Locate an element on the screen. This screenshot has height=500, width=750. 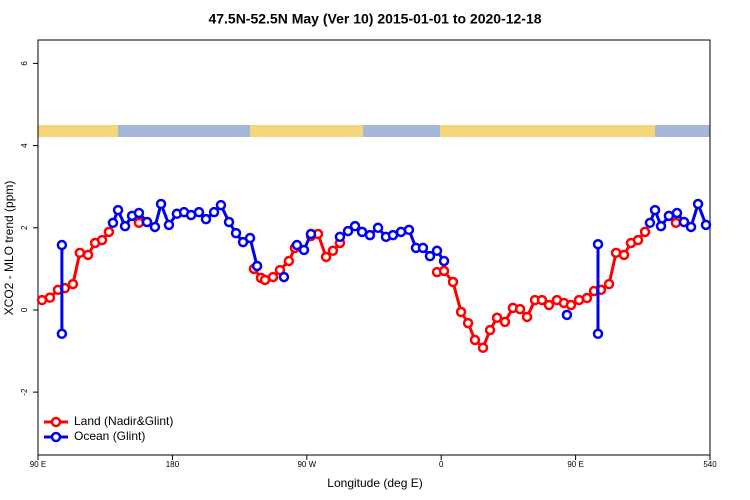
y-tick-label: 4 is located at coordinates (24, 145).